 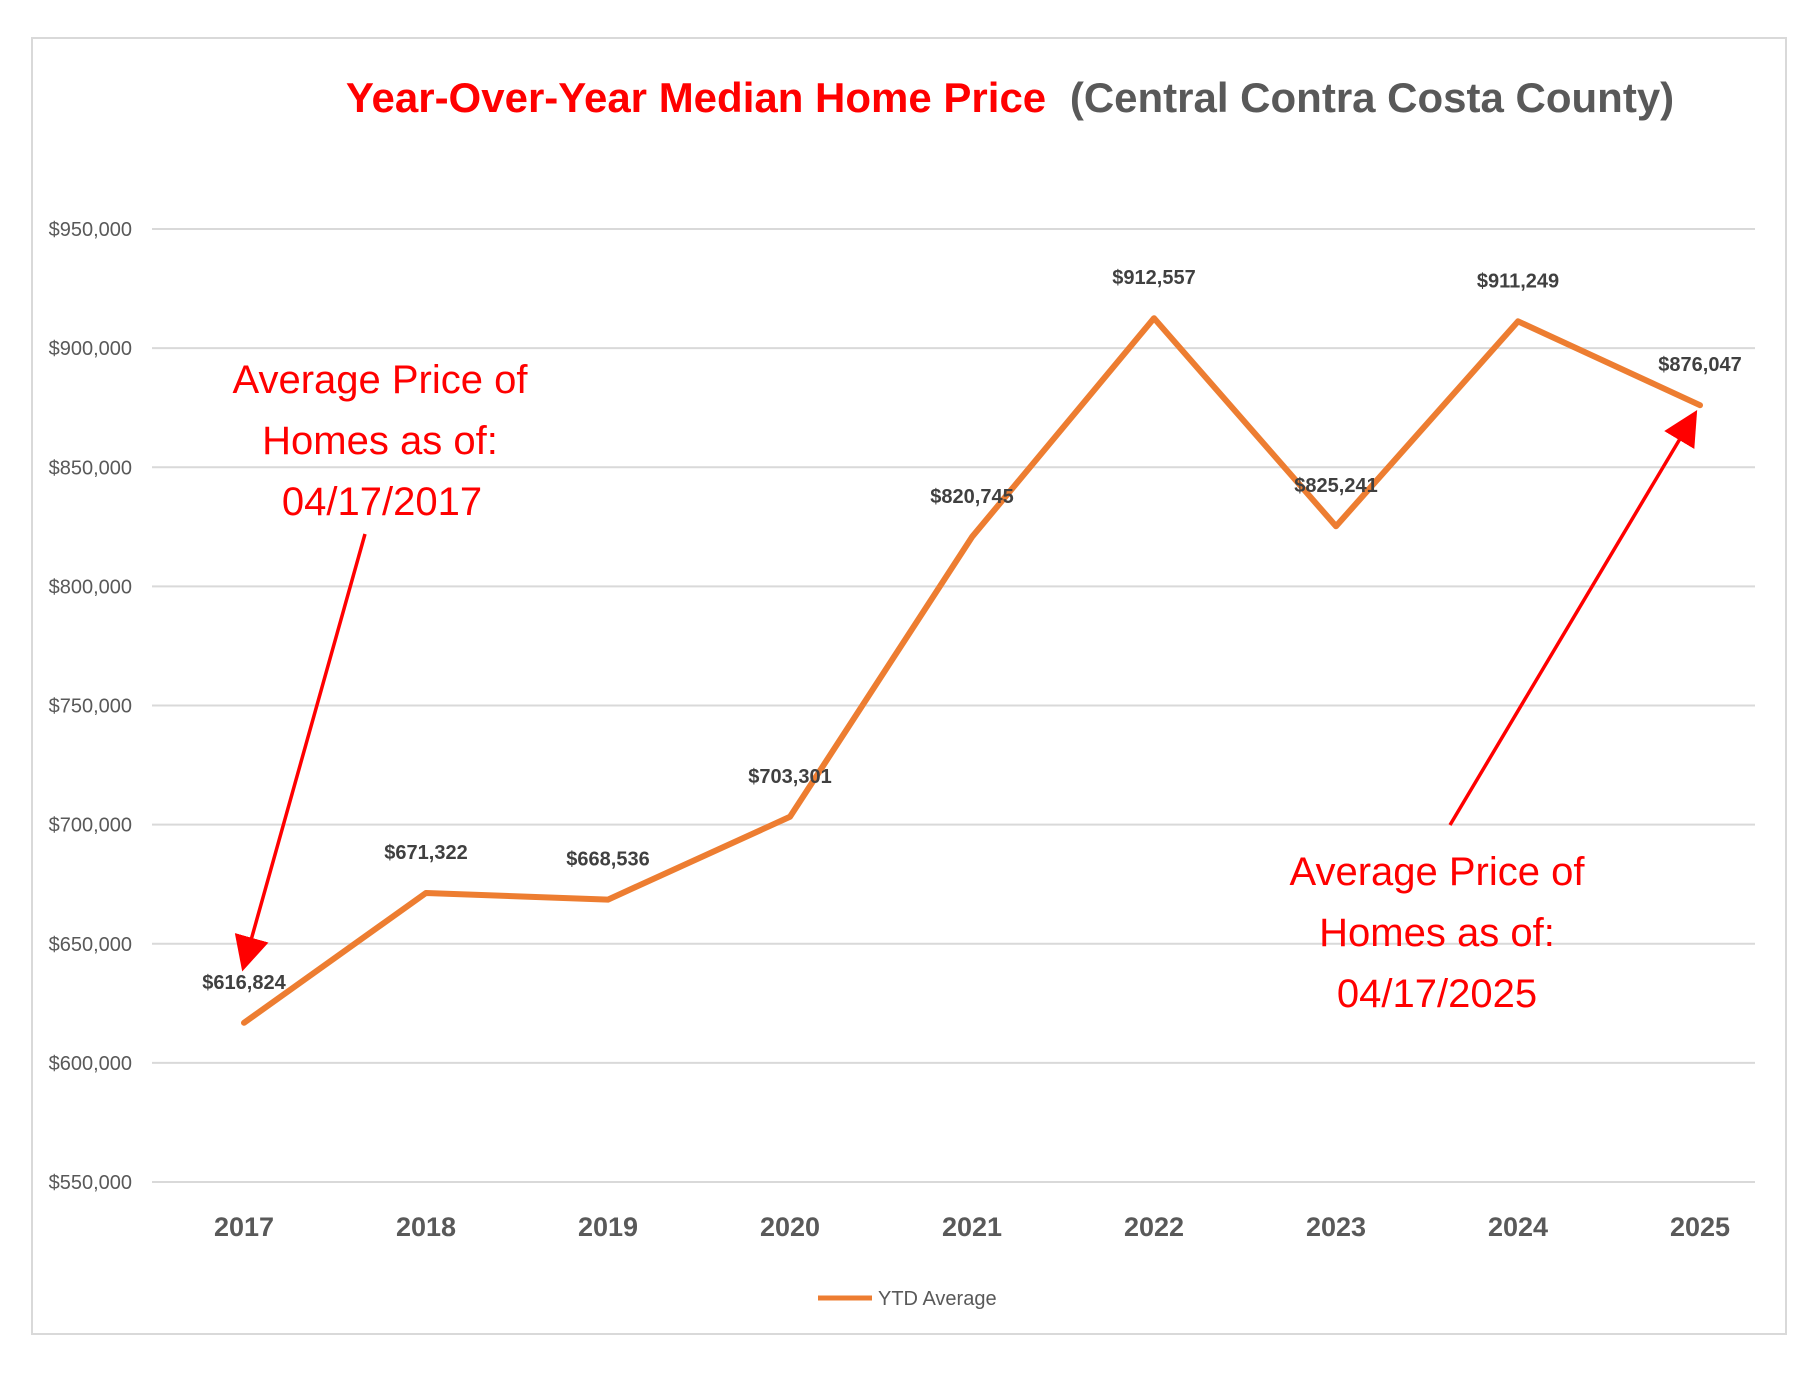 I want to click on legend-label-ytd-average: YTD Average, so click(x=937, y=1299).